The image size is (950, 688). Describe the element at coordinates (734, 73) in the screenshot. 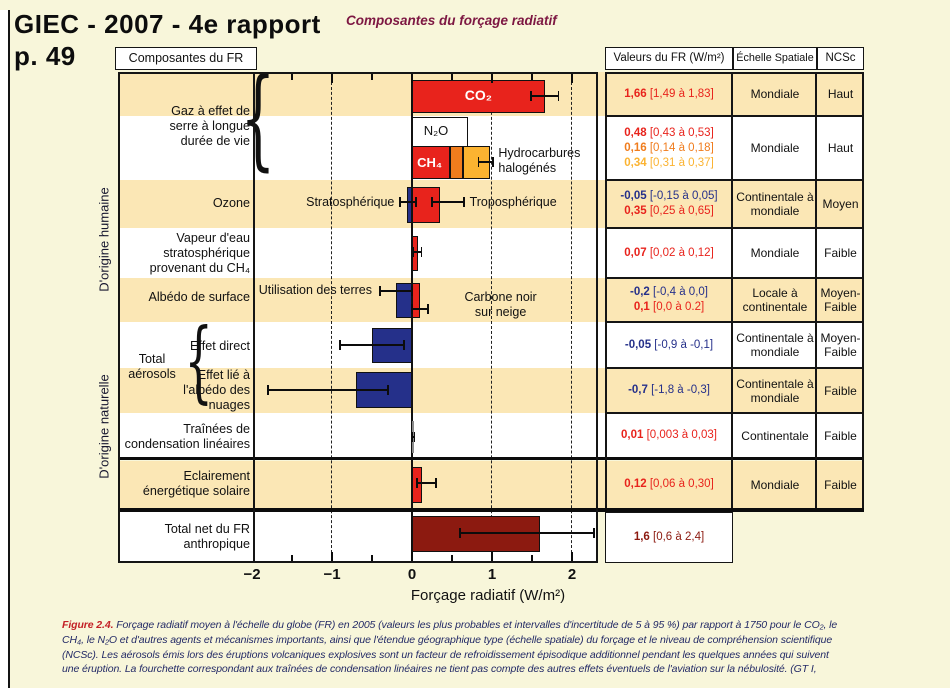

I see `valcols-top` at that location.